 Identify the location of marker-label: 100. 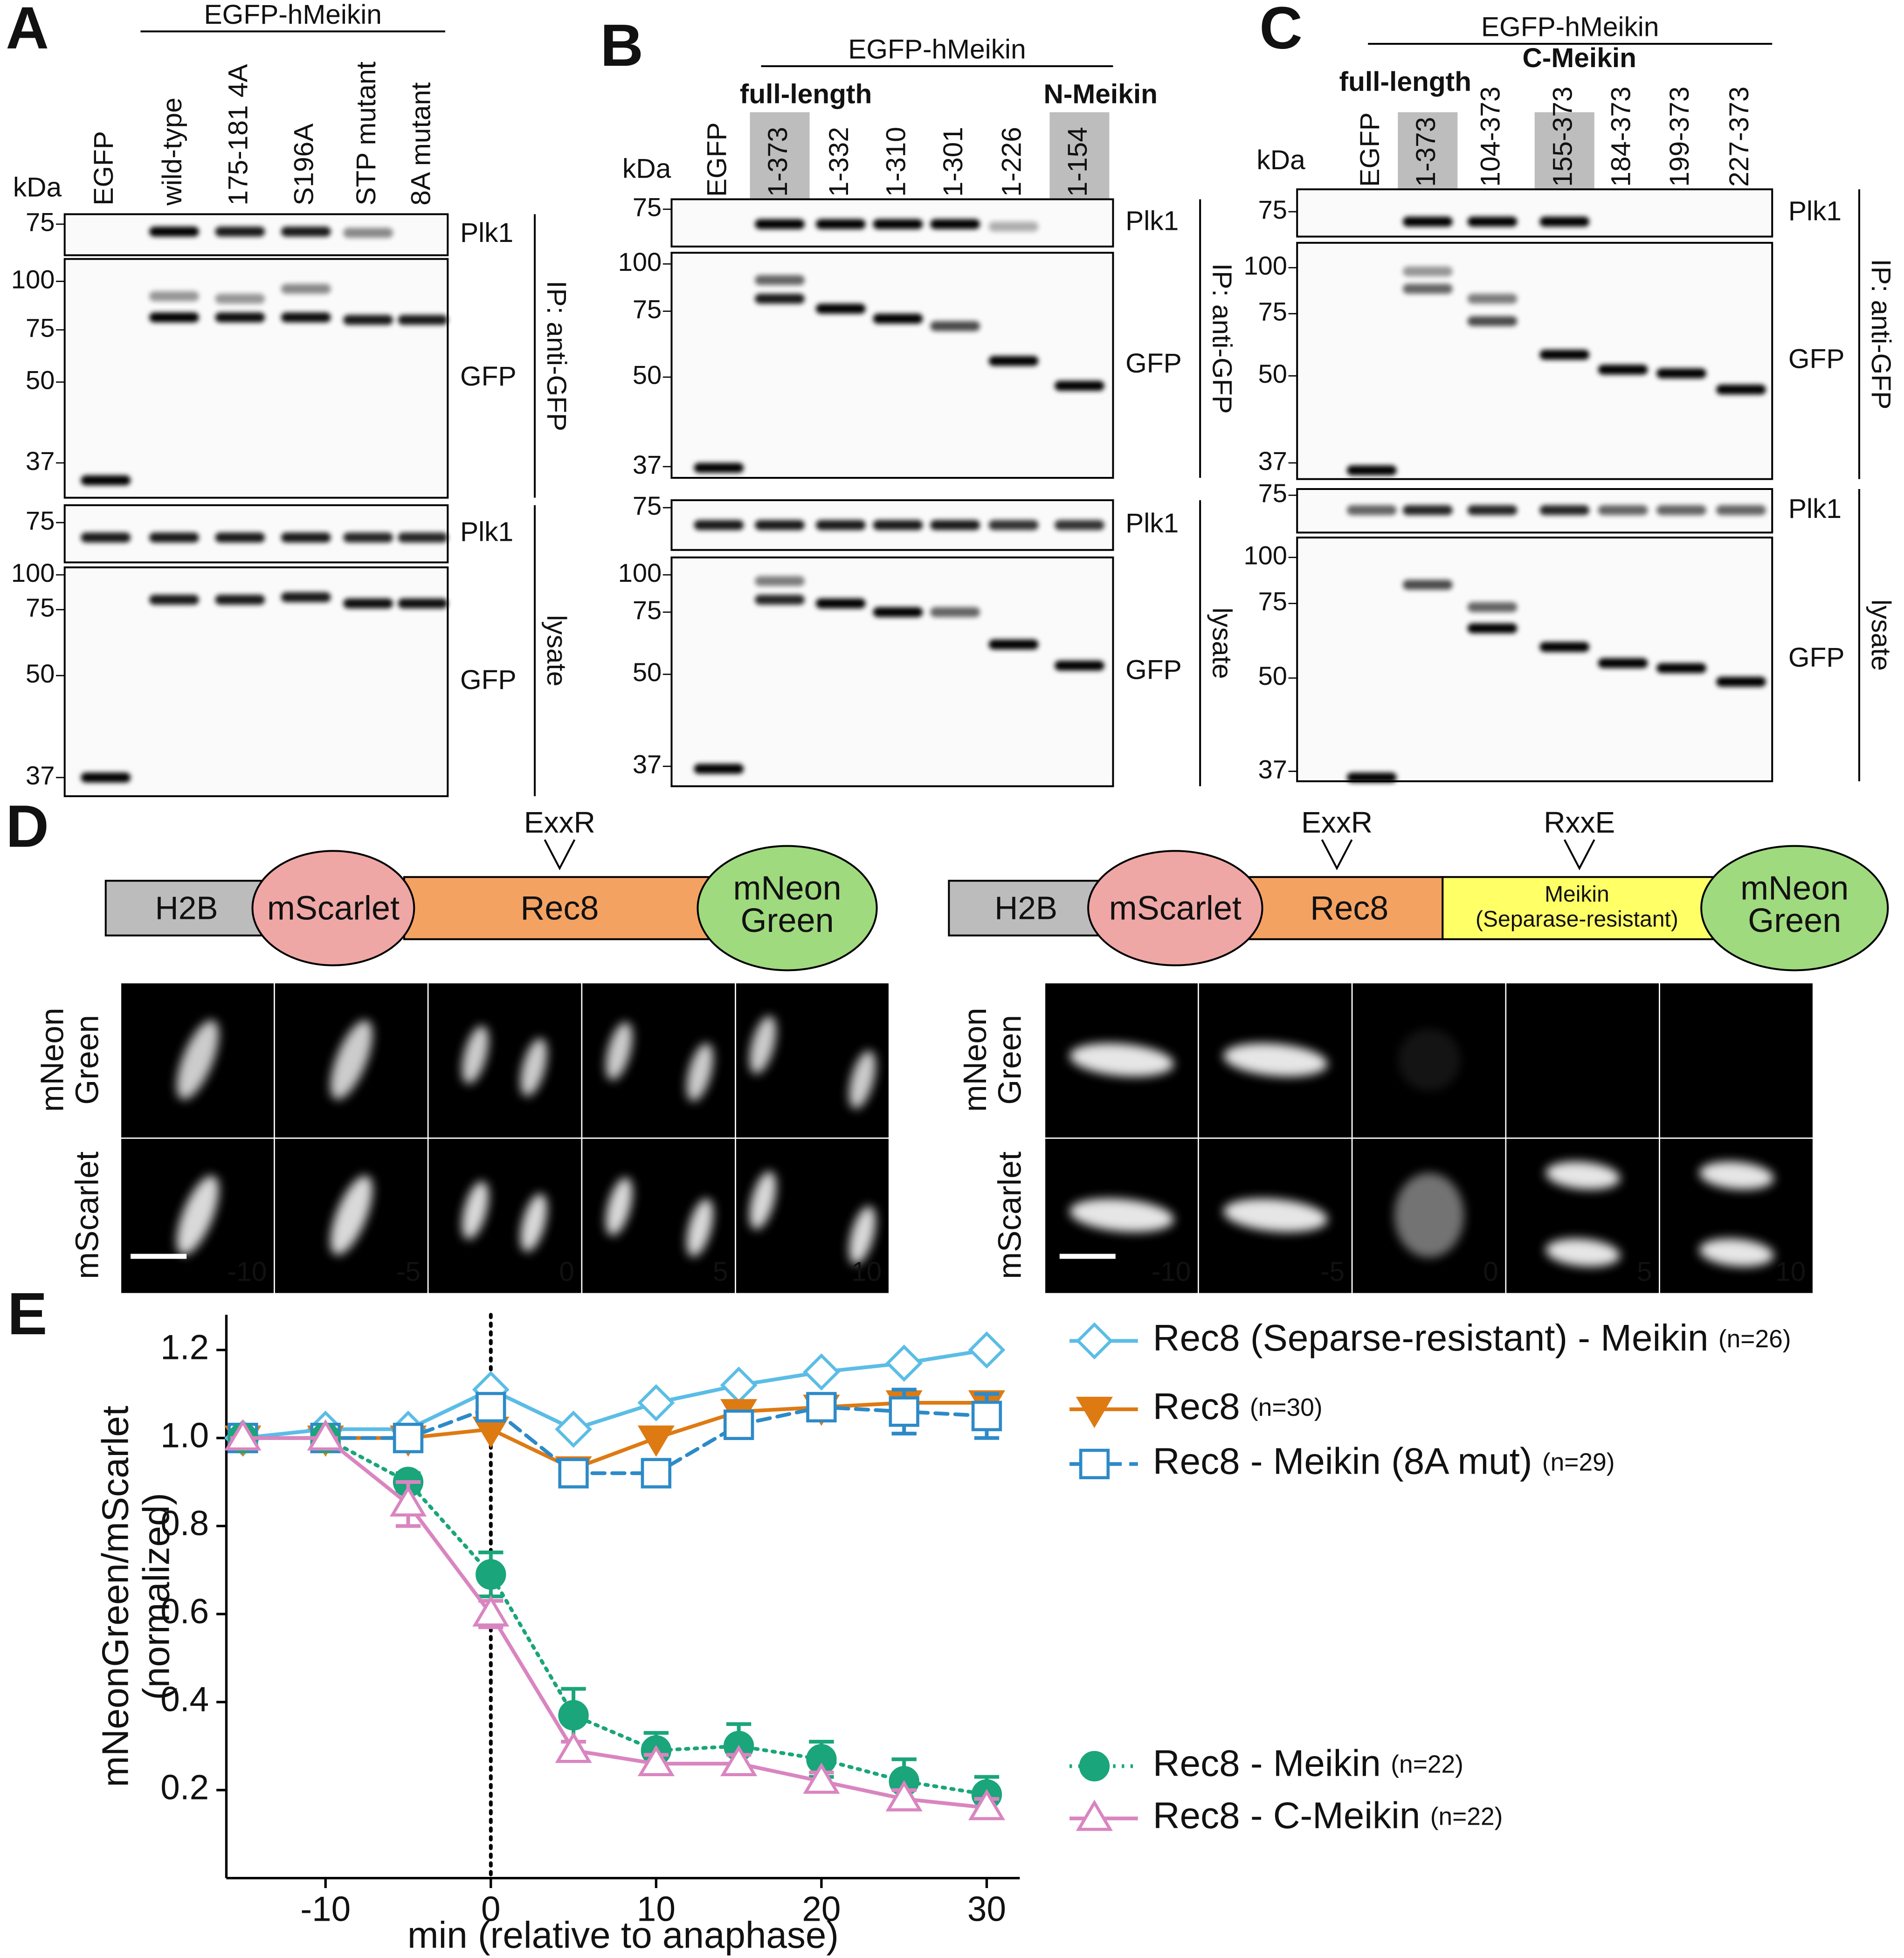
(640, 572).